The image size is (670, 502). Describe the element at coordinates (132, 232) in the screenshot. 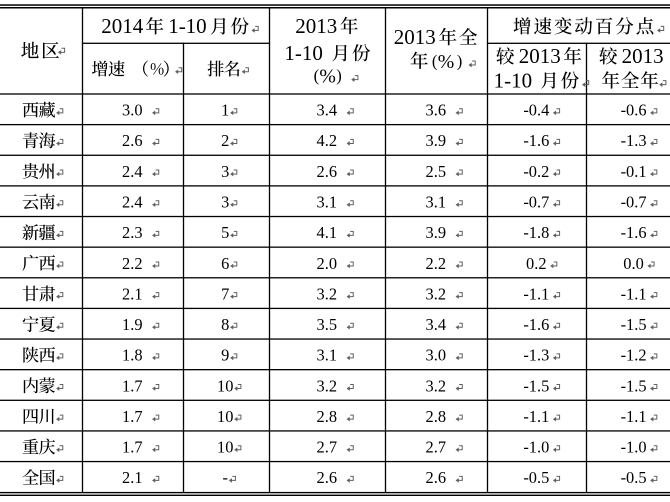

I see `svg-text: 2.3` at that location.